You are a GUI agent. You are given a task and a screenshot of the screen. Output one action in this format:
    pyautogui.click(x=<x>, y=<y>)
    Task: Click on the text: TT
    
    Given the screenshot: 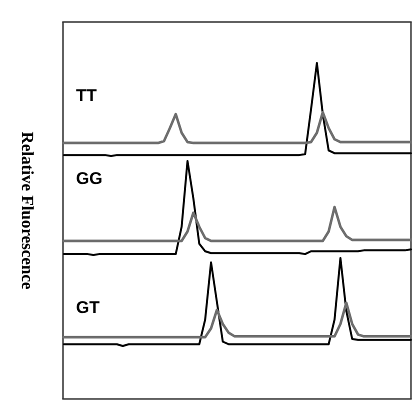 What is the action you would take?
    pyautogui.click(x=87, y=95)
    